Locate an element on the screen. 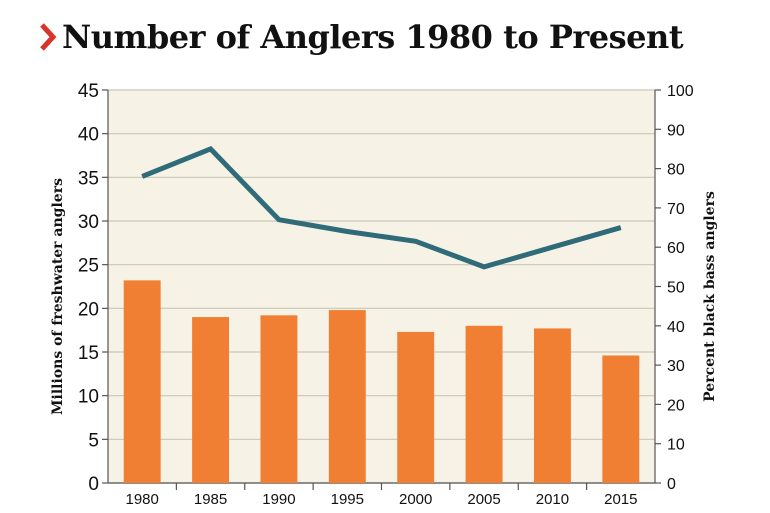 The width and height of the screenshot is (770, 513). y-right-tick-label: 80 is located at coordinates (676, 170).